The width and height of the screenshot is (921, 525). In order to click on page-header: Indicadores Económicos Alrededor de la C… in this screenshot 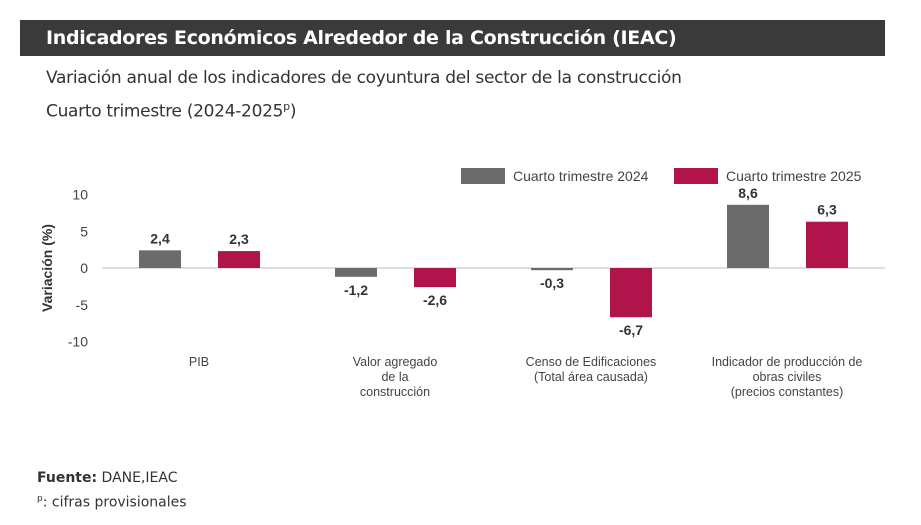, I will do `click(452, 38)`.